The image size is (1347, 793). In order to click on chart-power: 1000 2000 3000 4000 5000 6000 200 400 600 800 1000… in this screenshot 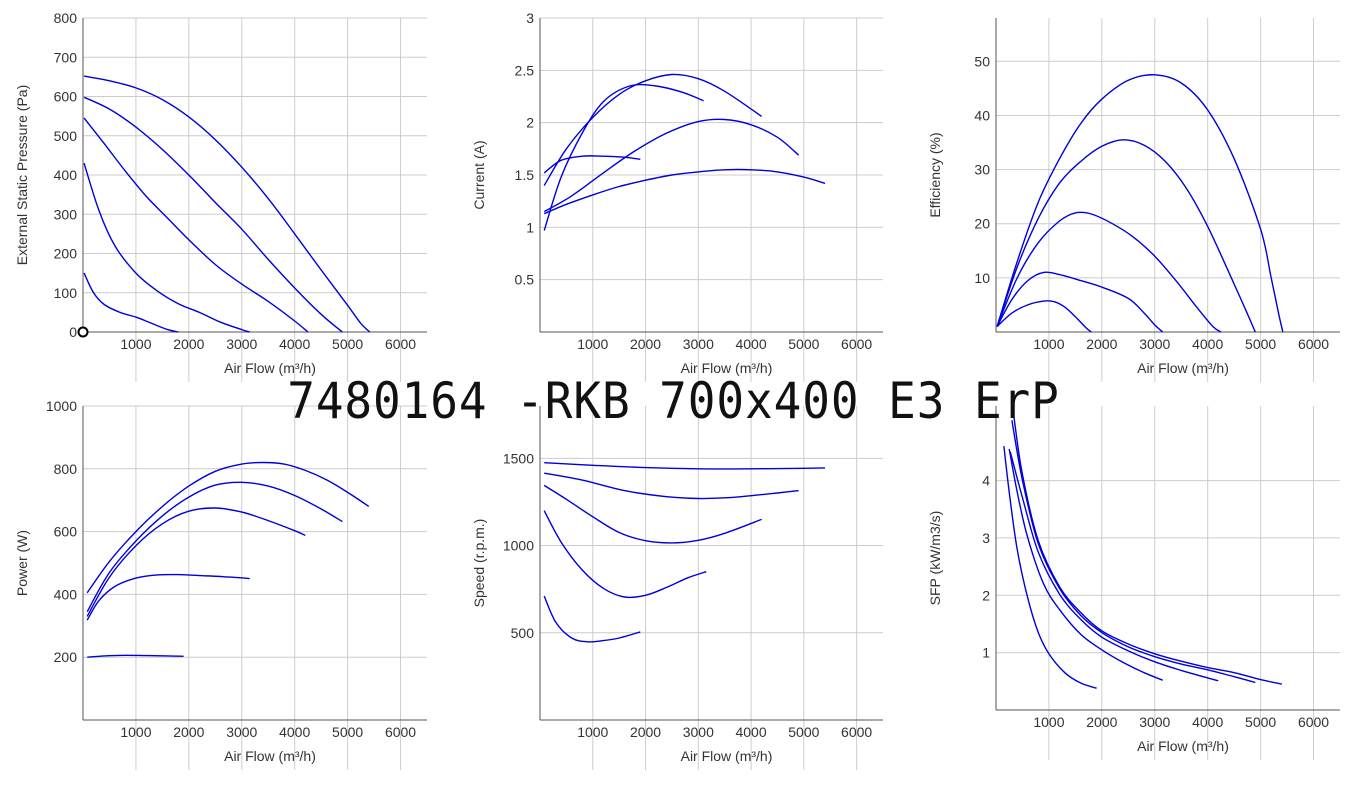, I will do `click(220, 584)`.